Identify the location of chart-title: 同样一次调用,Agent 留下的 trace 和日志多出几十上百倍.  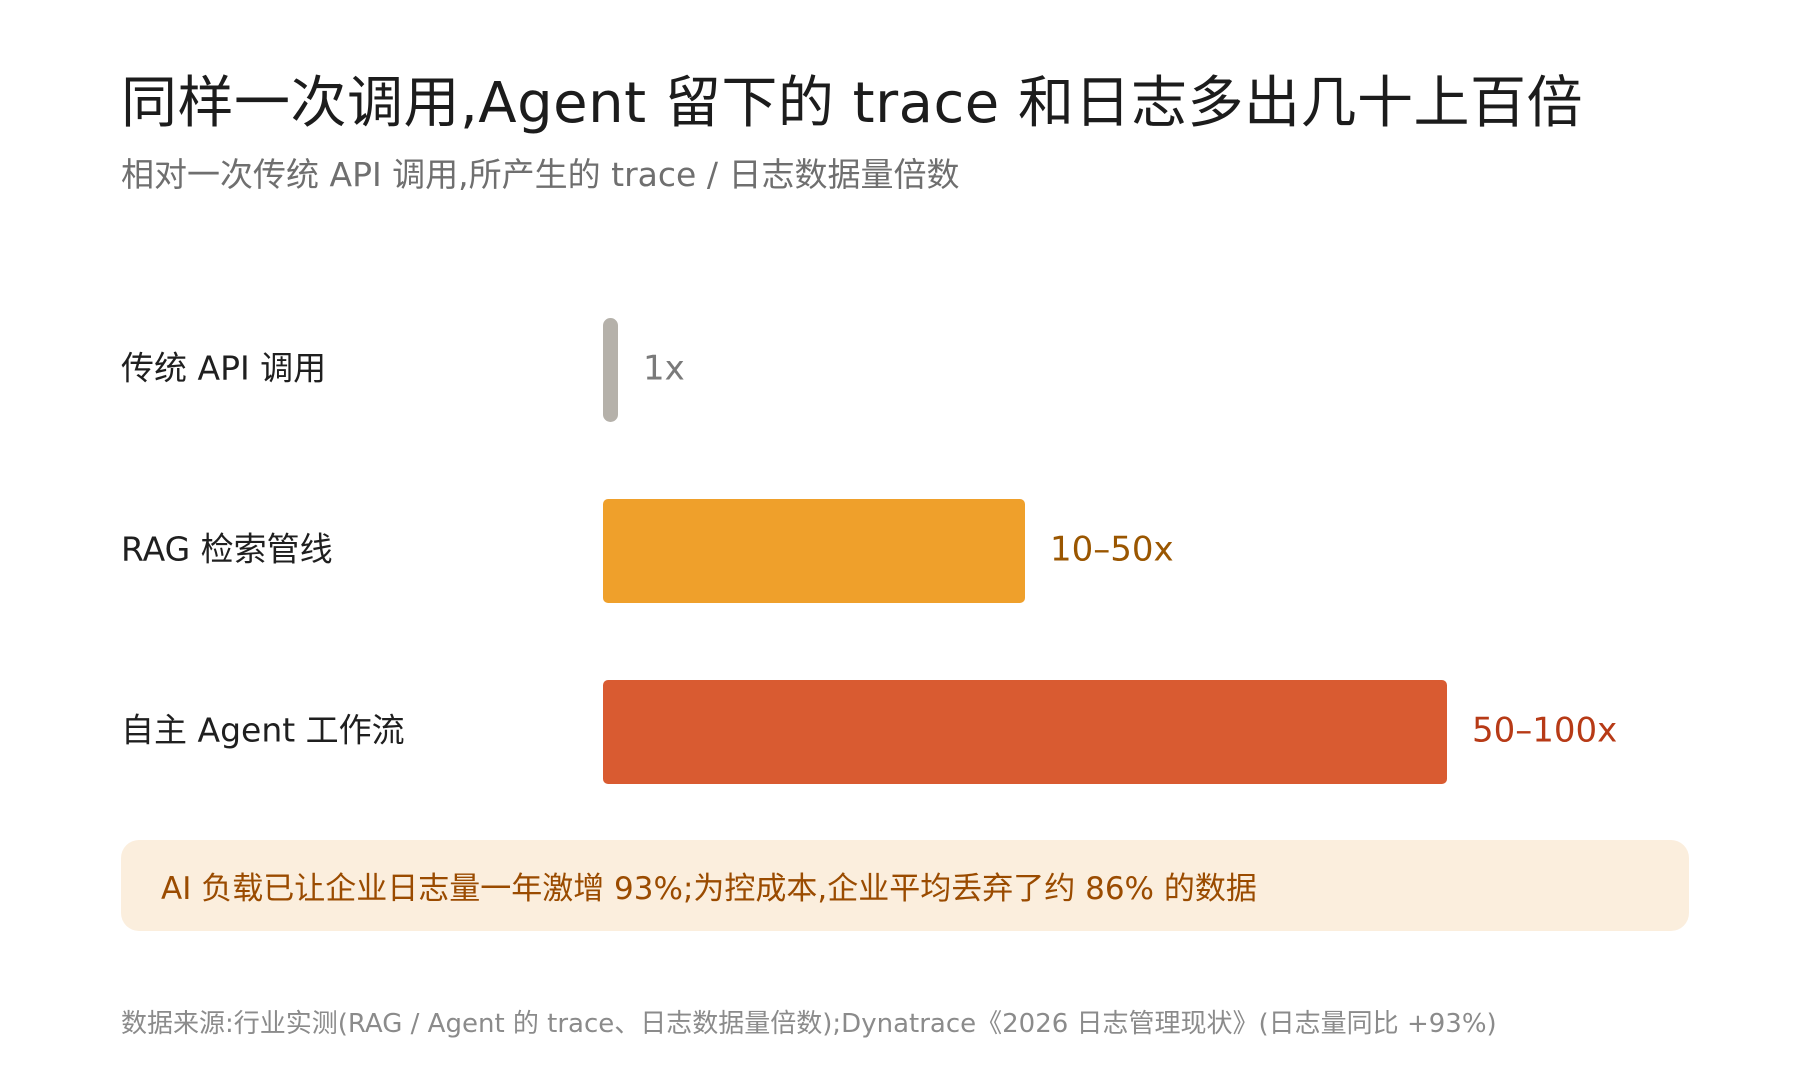
(852, 103).